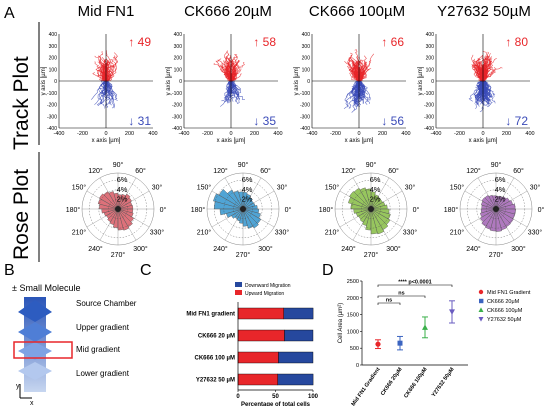 The height and width of the screenshot is (406, 546). I want to click on rose-angle-label: 150°, so click(457, 188).